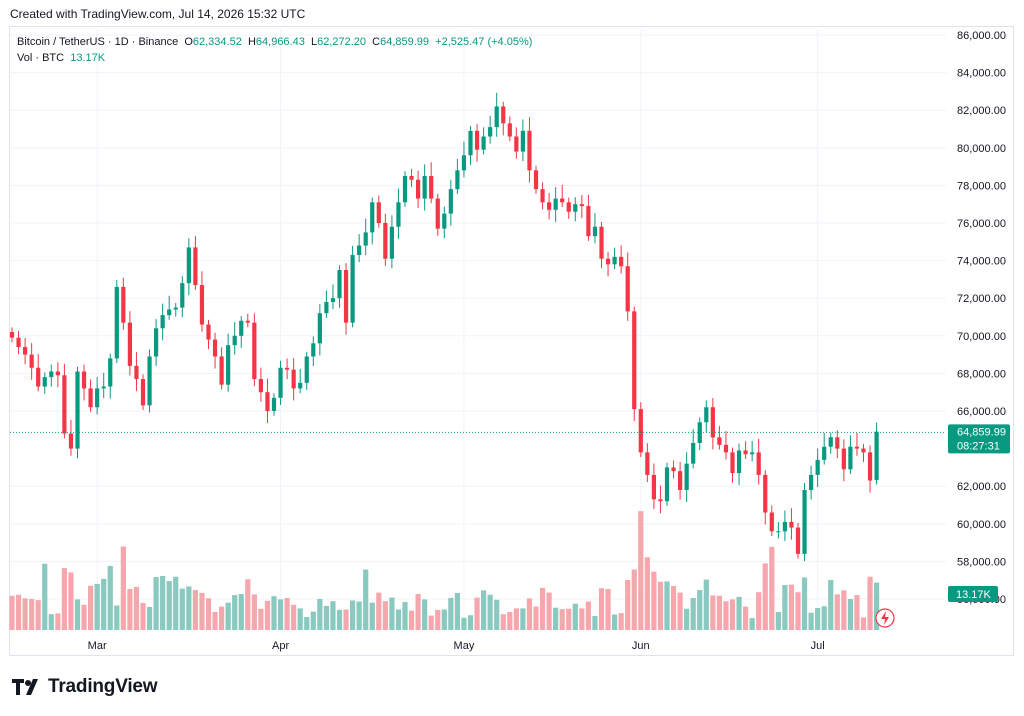 The height and width of the screenshot is (716, 1024). What do you see at coordinates (85, 687) in the screenshot?
I see `tradingview-logo: TradingView` at bounding box center [85, 687].